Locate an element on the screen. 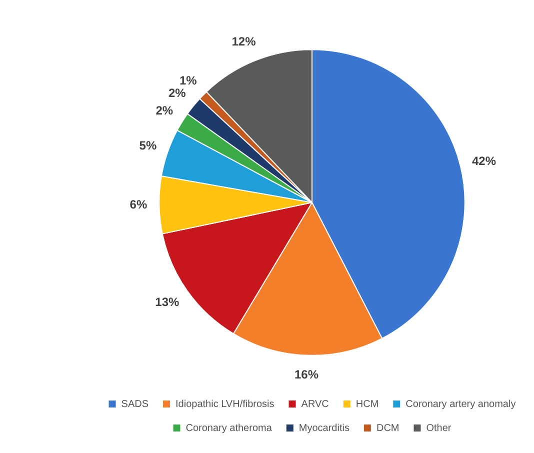  data-label: 42% is located at coordinates (484, 161).